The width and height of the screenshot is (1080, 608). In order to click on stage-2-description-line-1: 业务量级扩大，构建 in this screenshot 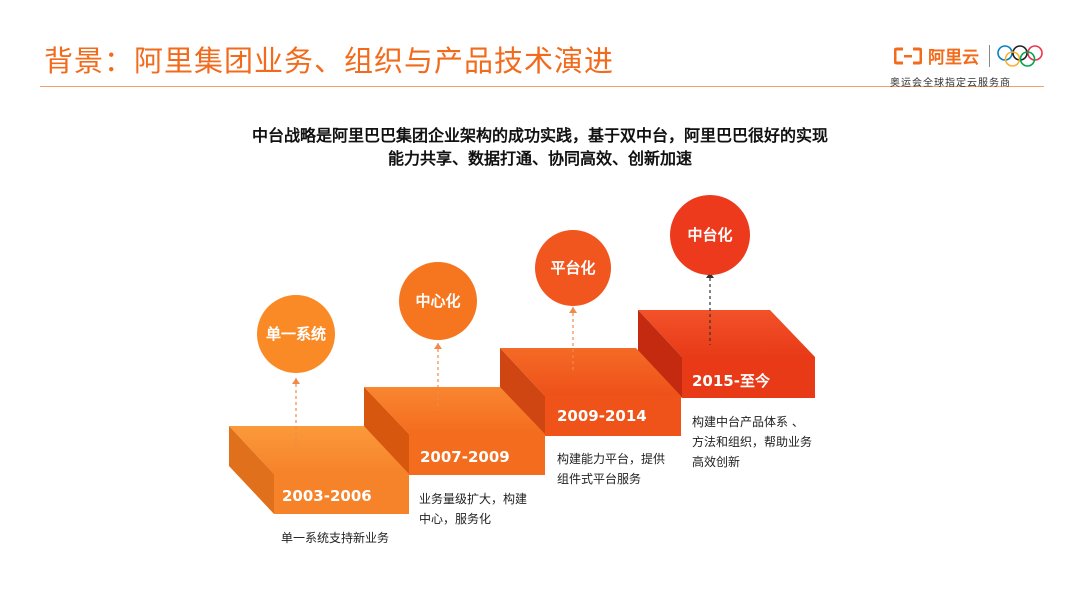, I will do `click(473, 499)`.